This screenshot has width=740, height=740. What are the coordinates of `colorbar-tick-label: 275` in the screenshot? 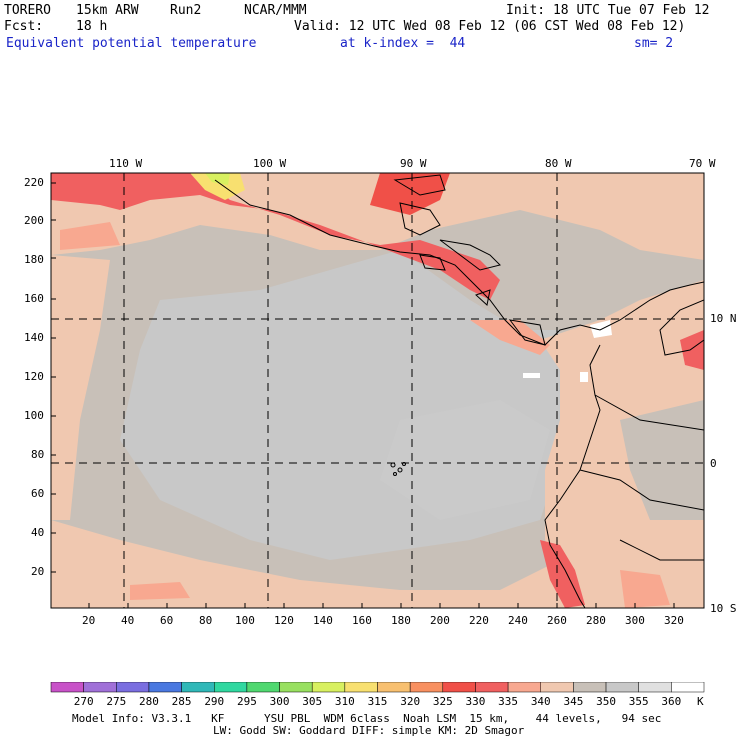 It's located at (116, 701).